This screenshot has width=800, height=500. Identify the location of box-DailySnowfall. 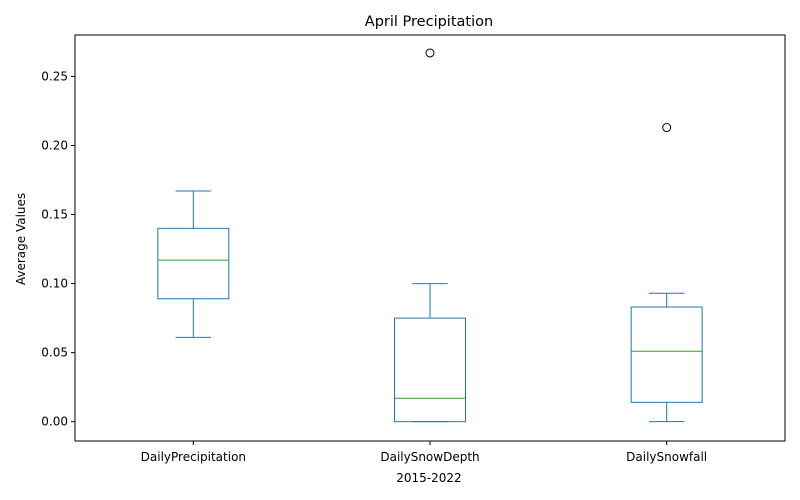
(666, 273).